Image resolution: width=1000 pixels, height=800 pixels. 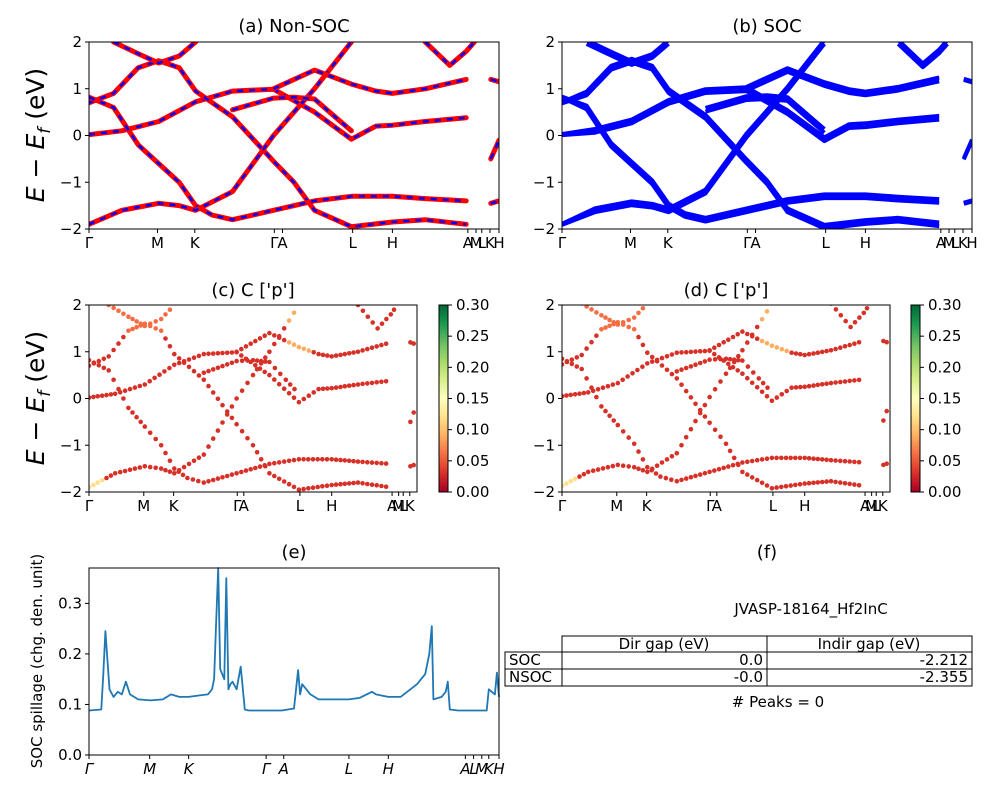 I want to click on xtick-label: H, so click(x=971, y=243).